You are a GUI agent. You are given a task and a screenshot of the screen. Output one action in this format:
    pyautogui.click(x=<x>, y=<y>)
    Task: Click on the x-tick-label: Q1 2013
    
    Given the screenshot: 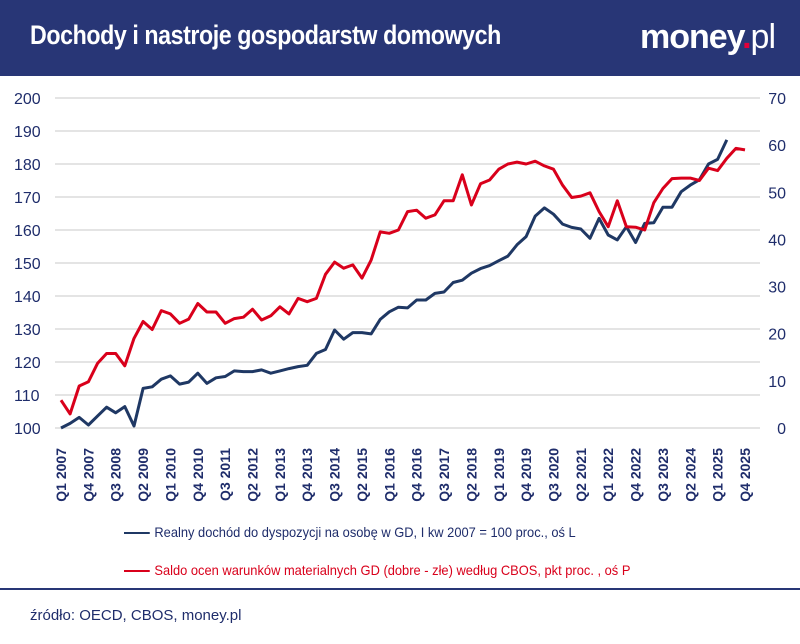 What is the action you would take?
    pyautogui.click(x=280, y=475)
    